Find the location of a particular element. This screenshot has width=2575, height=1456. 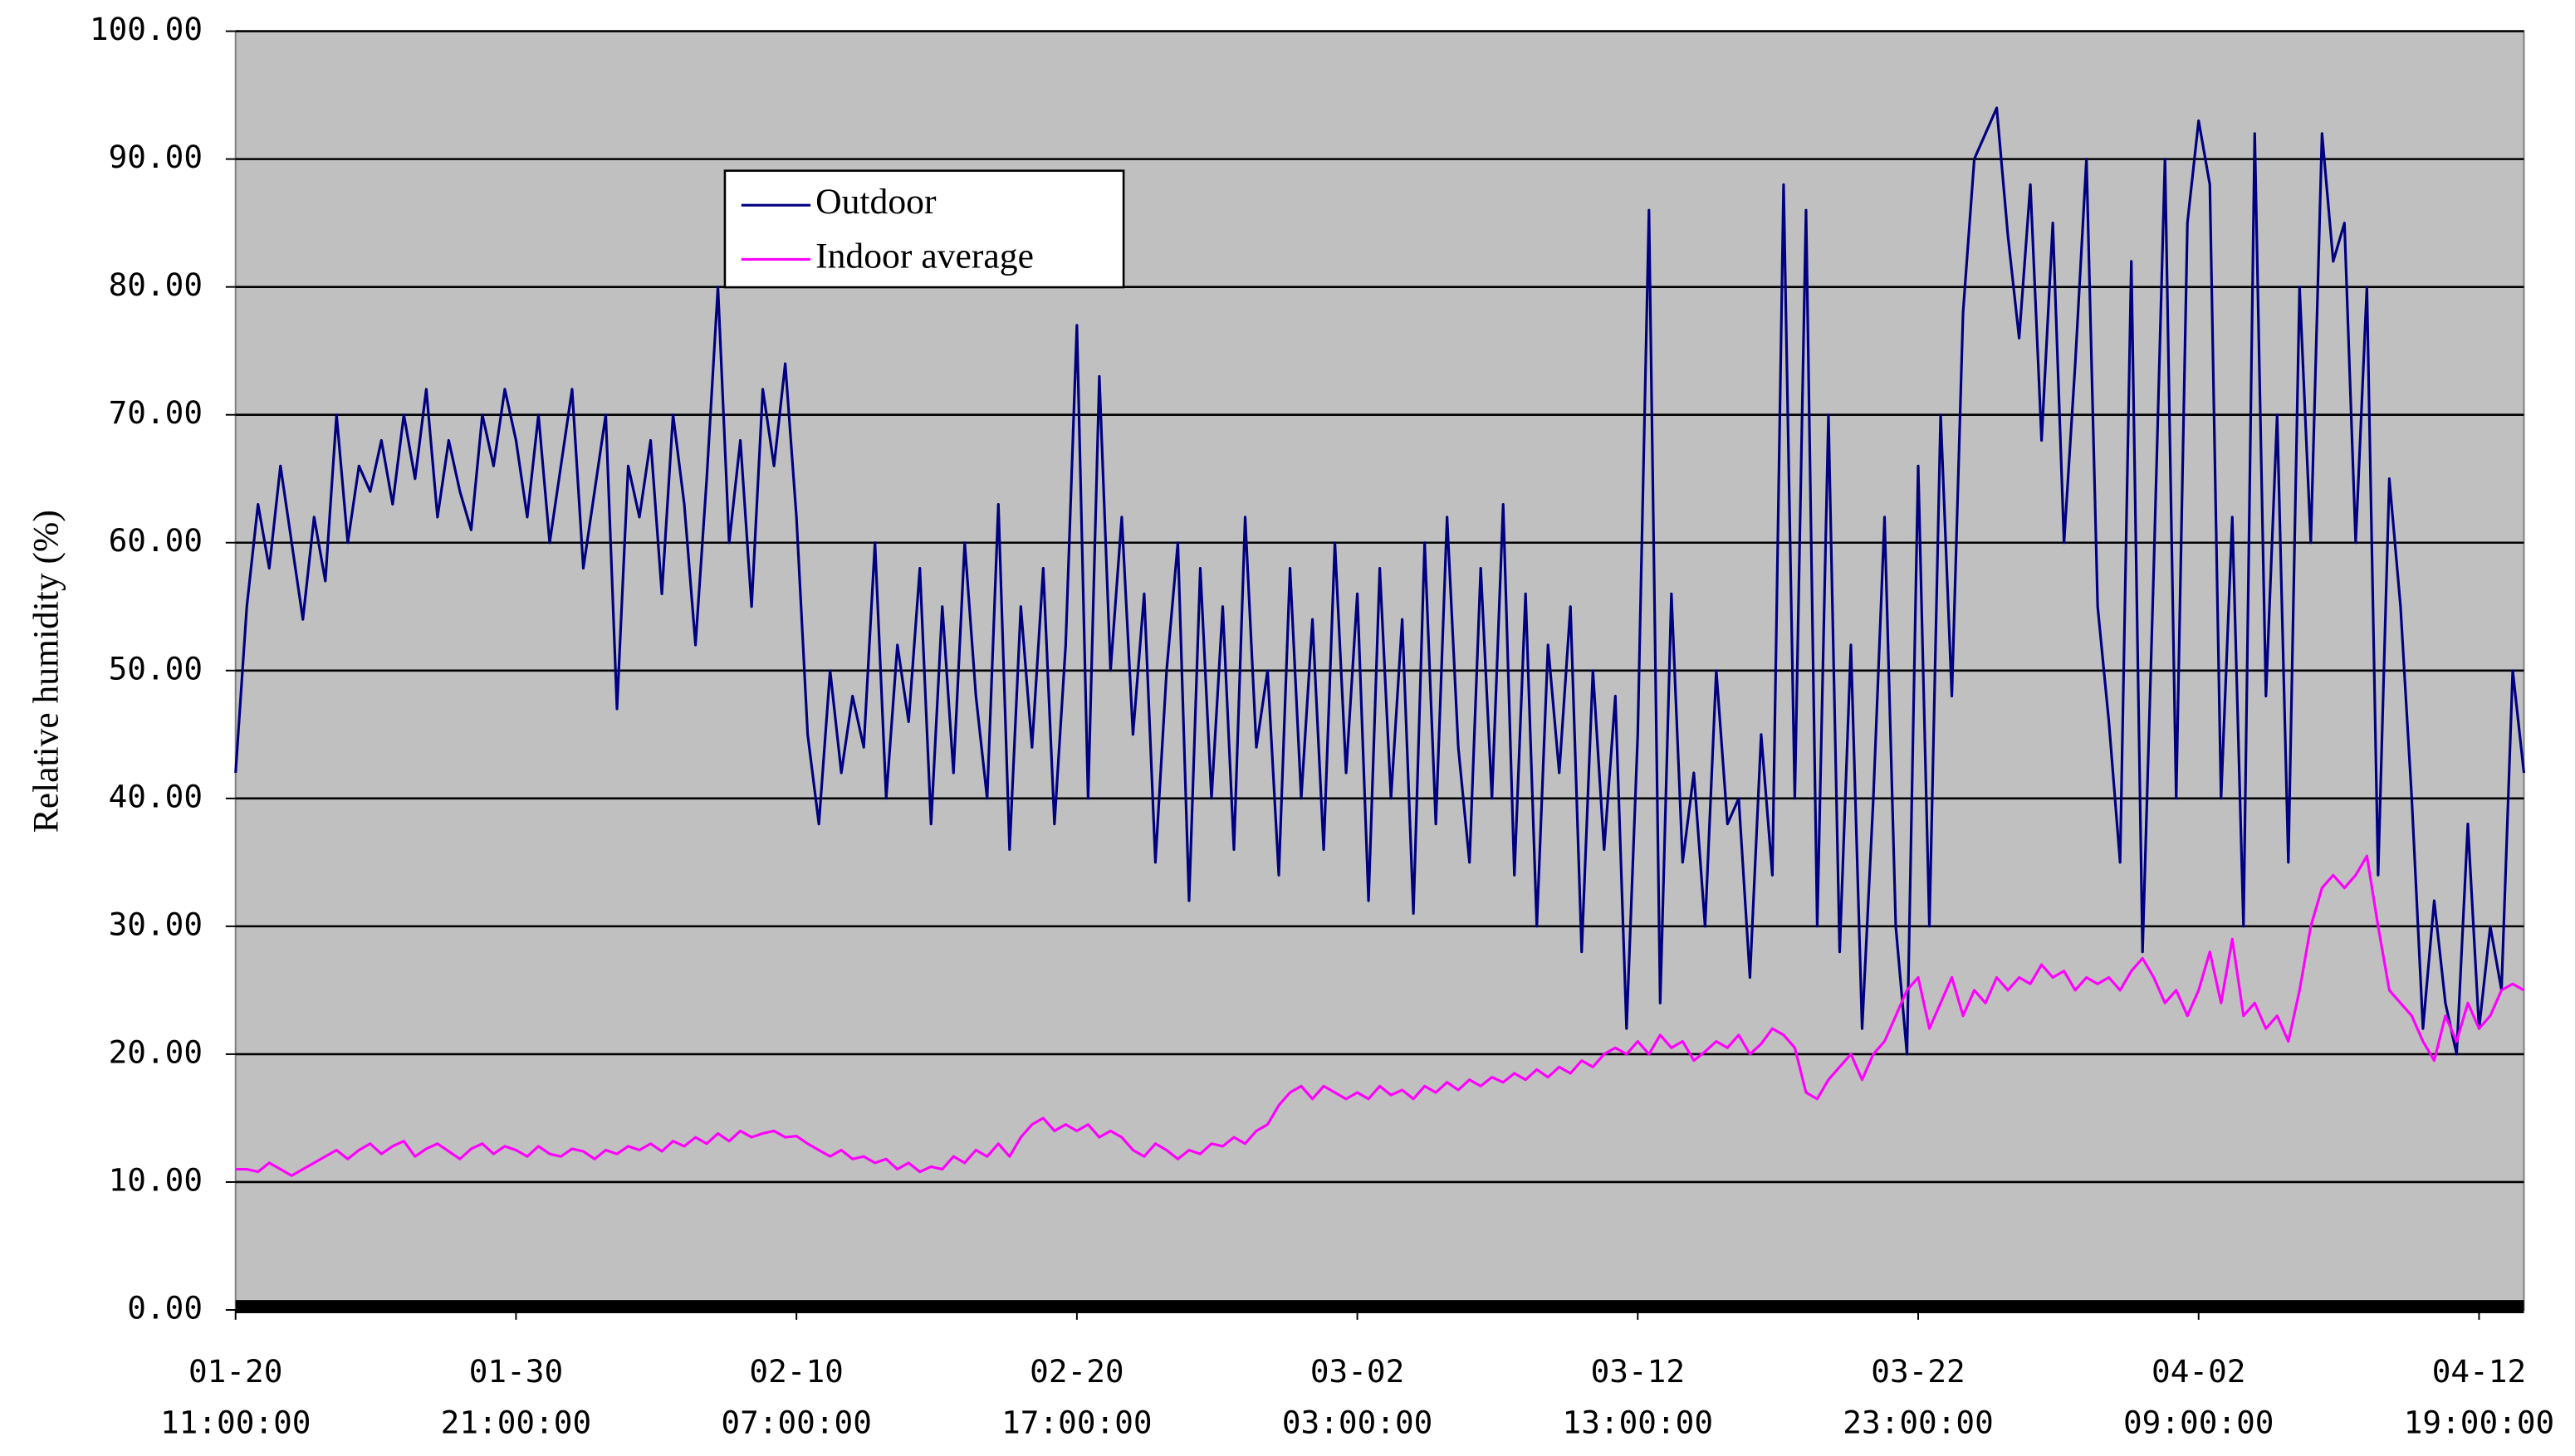

legend-label: Outdoor is located at coordinates (876, 202).